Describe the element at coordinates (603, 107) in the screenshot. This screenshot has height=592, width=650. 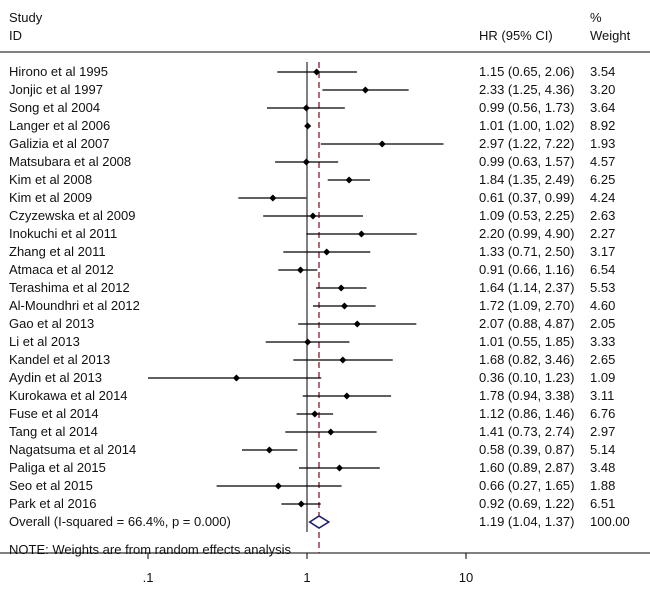
I see `weight-value: 3.64` at that location.